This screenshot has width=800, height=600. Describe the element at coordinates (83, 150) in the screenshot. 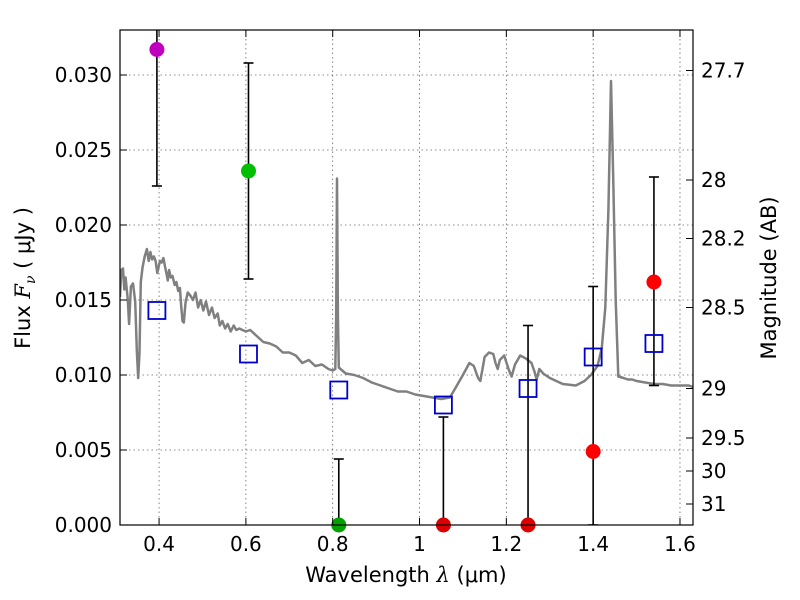

I see `y-tick-label: 0.025` at that location.